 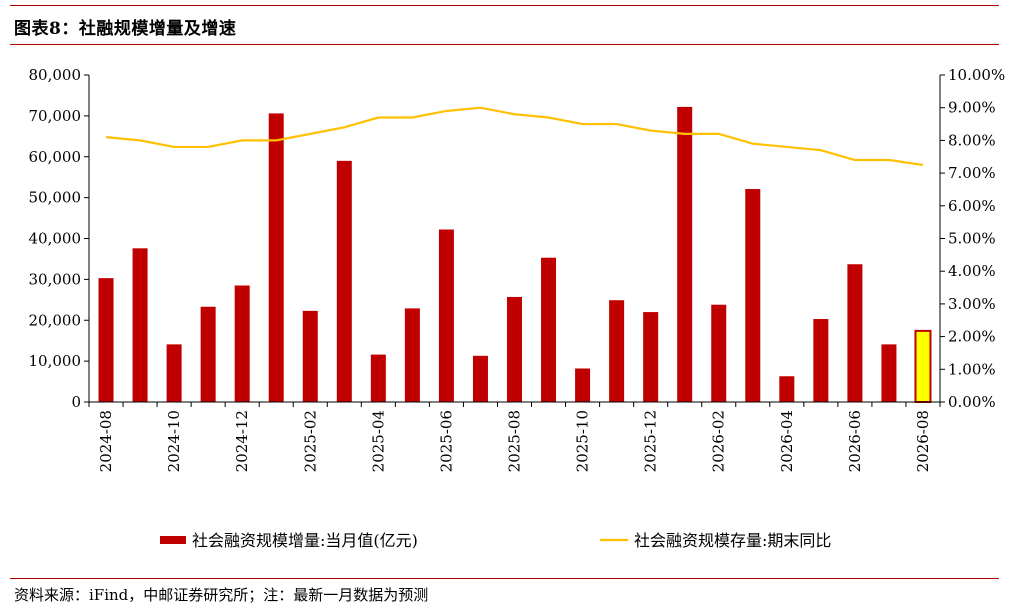 I want to click on y-right-tick-label: 9.00%, so click(x=972, y=108).